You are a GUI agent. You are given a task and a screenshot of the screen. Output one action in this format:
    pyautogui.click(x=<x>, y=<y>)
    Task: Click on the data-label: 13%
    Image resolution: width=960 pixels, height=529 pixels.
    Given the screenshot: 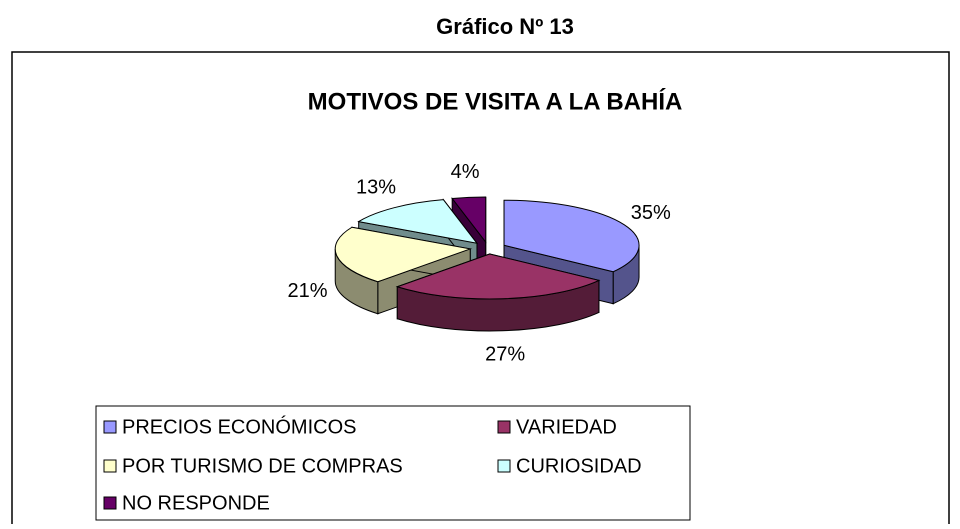 What is the action you would take?
    pyautogui.click(x=376, y=187)
    